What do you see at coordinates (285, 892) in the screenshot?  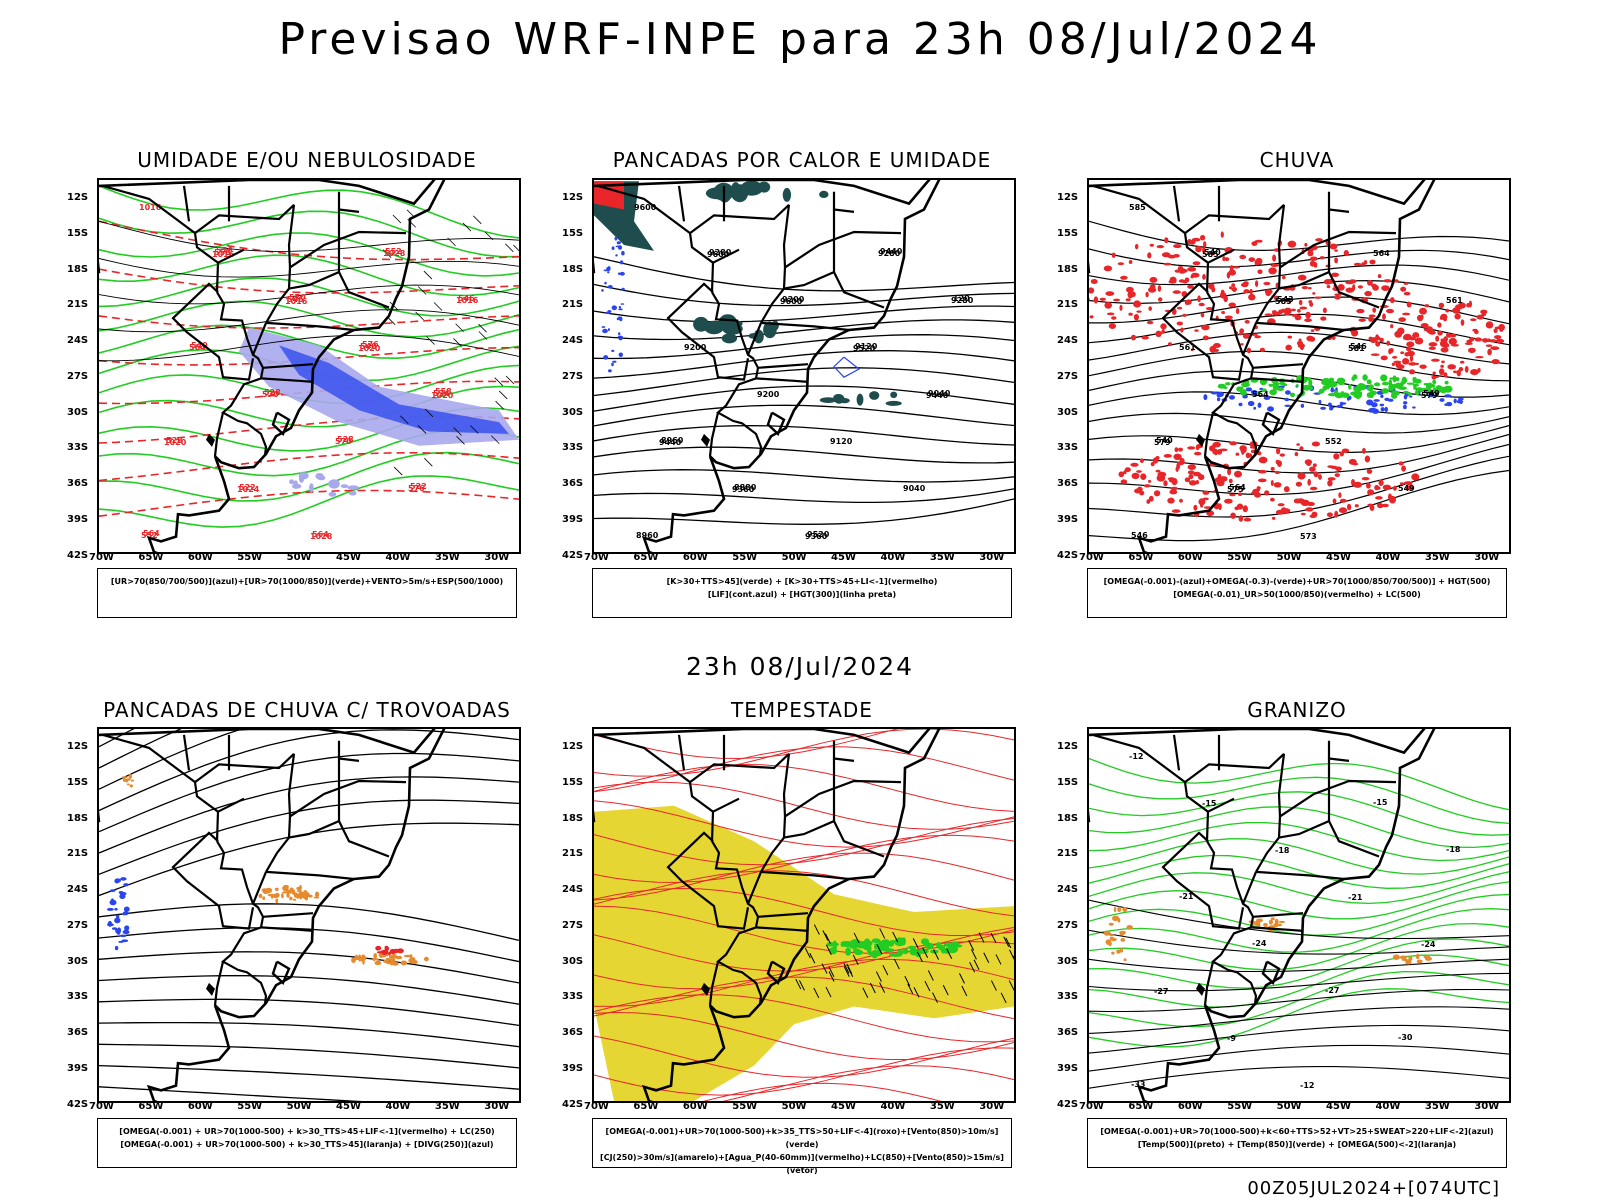 I see `thunder-risk` at bounding box center [285, 892].